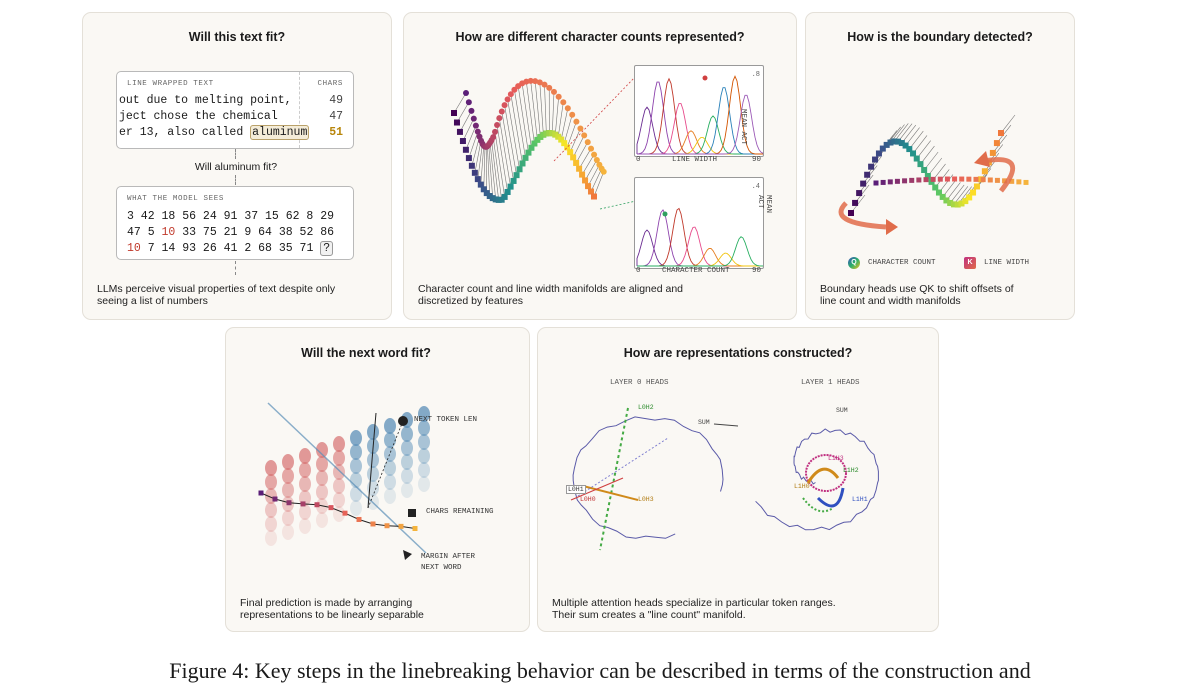 This screenshot has width=1200, height=684. Describe the element at coordinates (694, 160) in the screenshot. I see `plot1-xlabel: LINE WIDTH` at that location.